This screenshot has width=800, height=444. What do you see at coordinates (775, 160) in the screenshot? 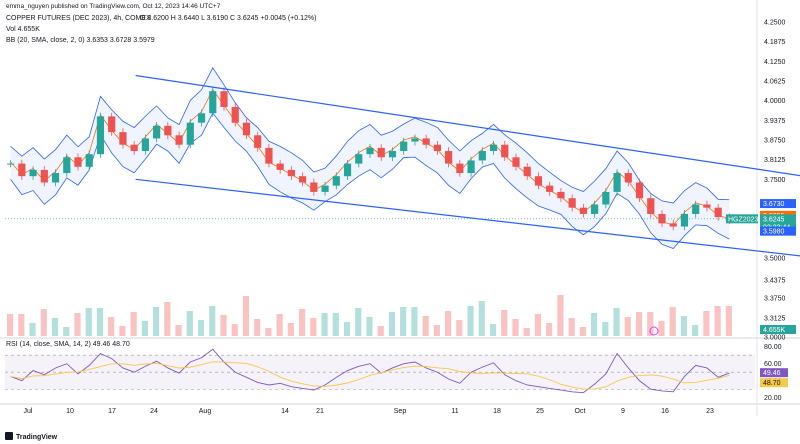
I see `price-tick-label: 3.8125` at bounding box center [775, 160].